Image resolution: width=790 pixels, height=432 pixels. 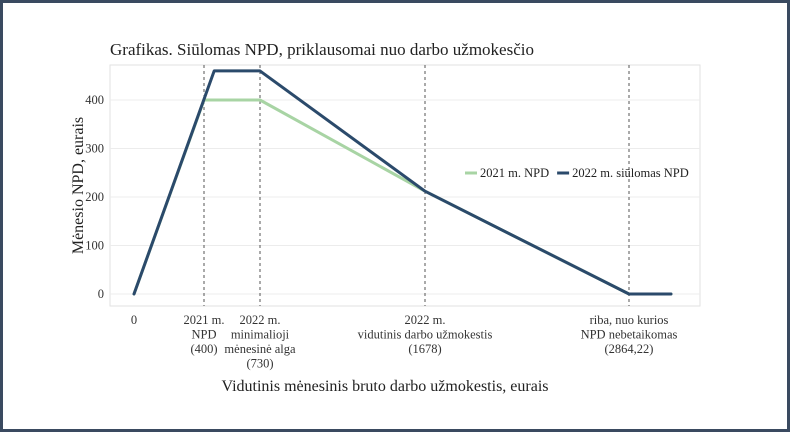 I want to click on y-axis-label: Mėnesio NPD, eurais, so click(x=78, y=185).